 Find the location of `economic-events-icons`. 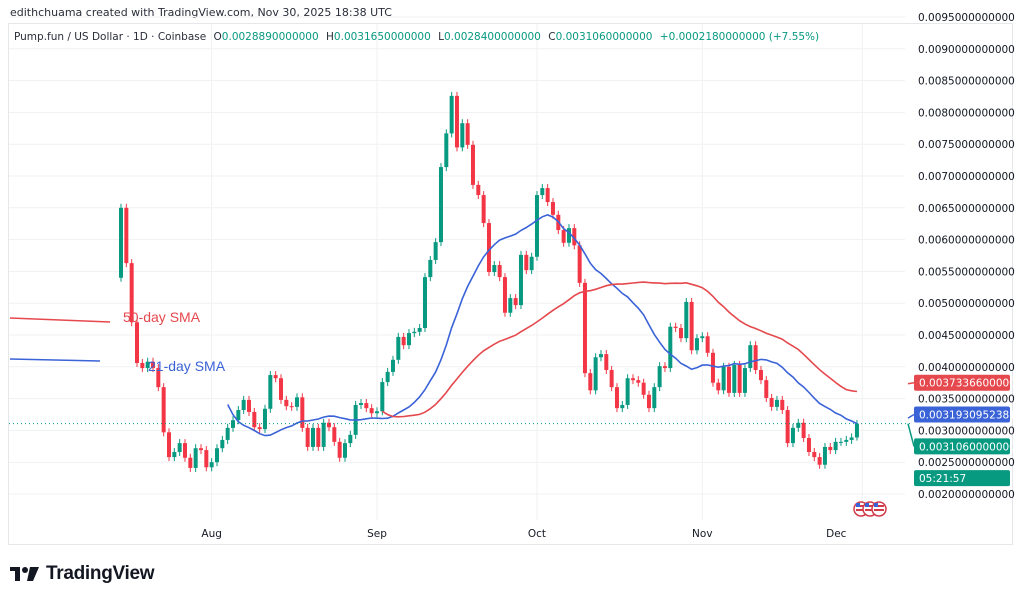

economic-events-icons is located at coordinates (870, 509).